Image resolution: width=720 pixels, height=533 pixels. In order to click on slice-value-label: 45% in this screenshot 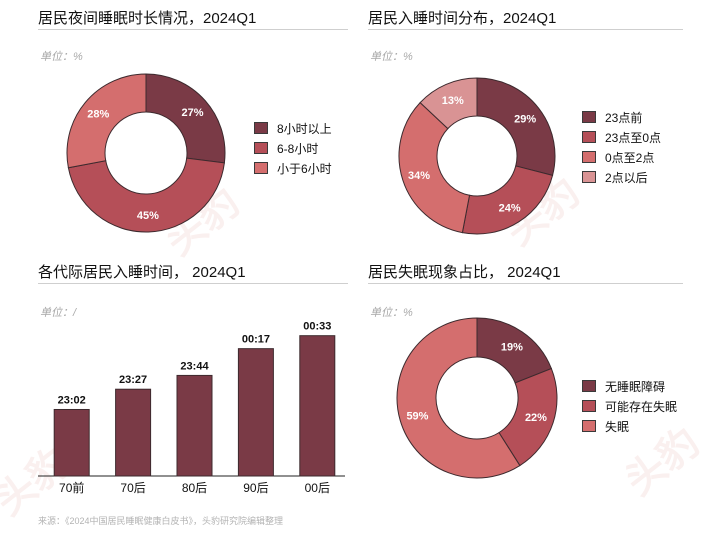, I will do `click(148, 216)`.